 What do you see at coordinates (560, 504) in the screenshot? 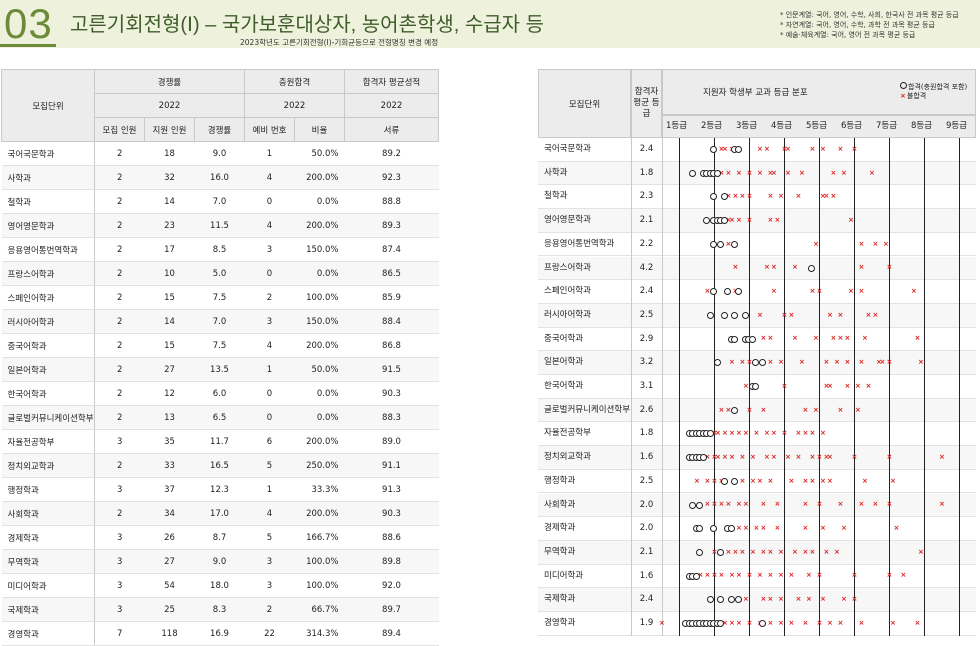
I see `unit-cell: 사회학과` at bounding box center [560, 504].